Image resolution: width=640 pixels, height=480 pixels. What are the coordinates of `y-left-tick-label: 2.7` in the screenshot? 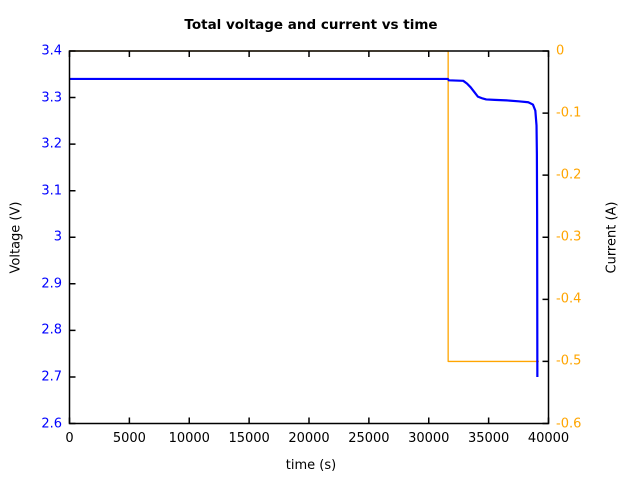 It's located at (51, 377).